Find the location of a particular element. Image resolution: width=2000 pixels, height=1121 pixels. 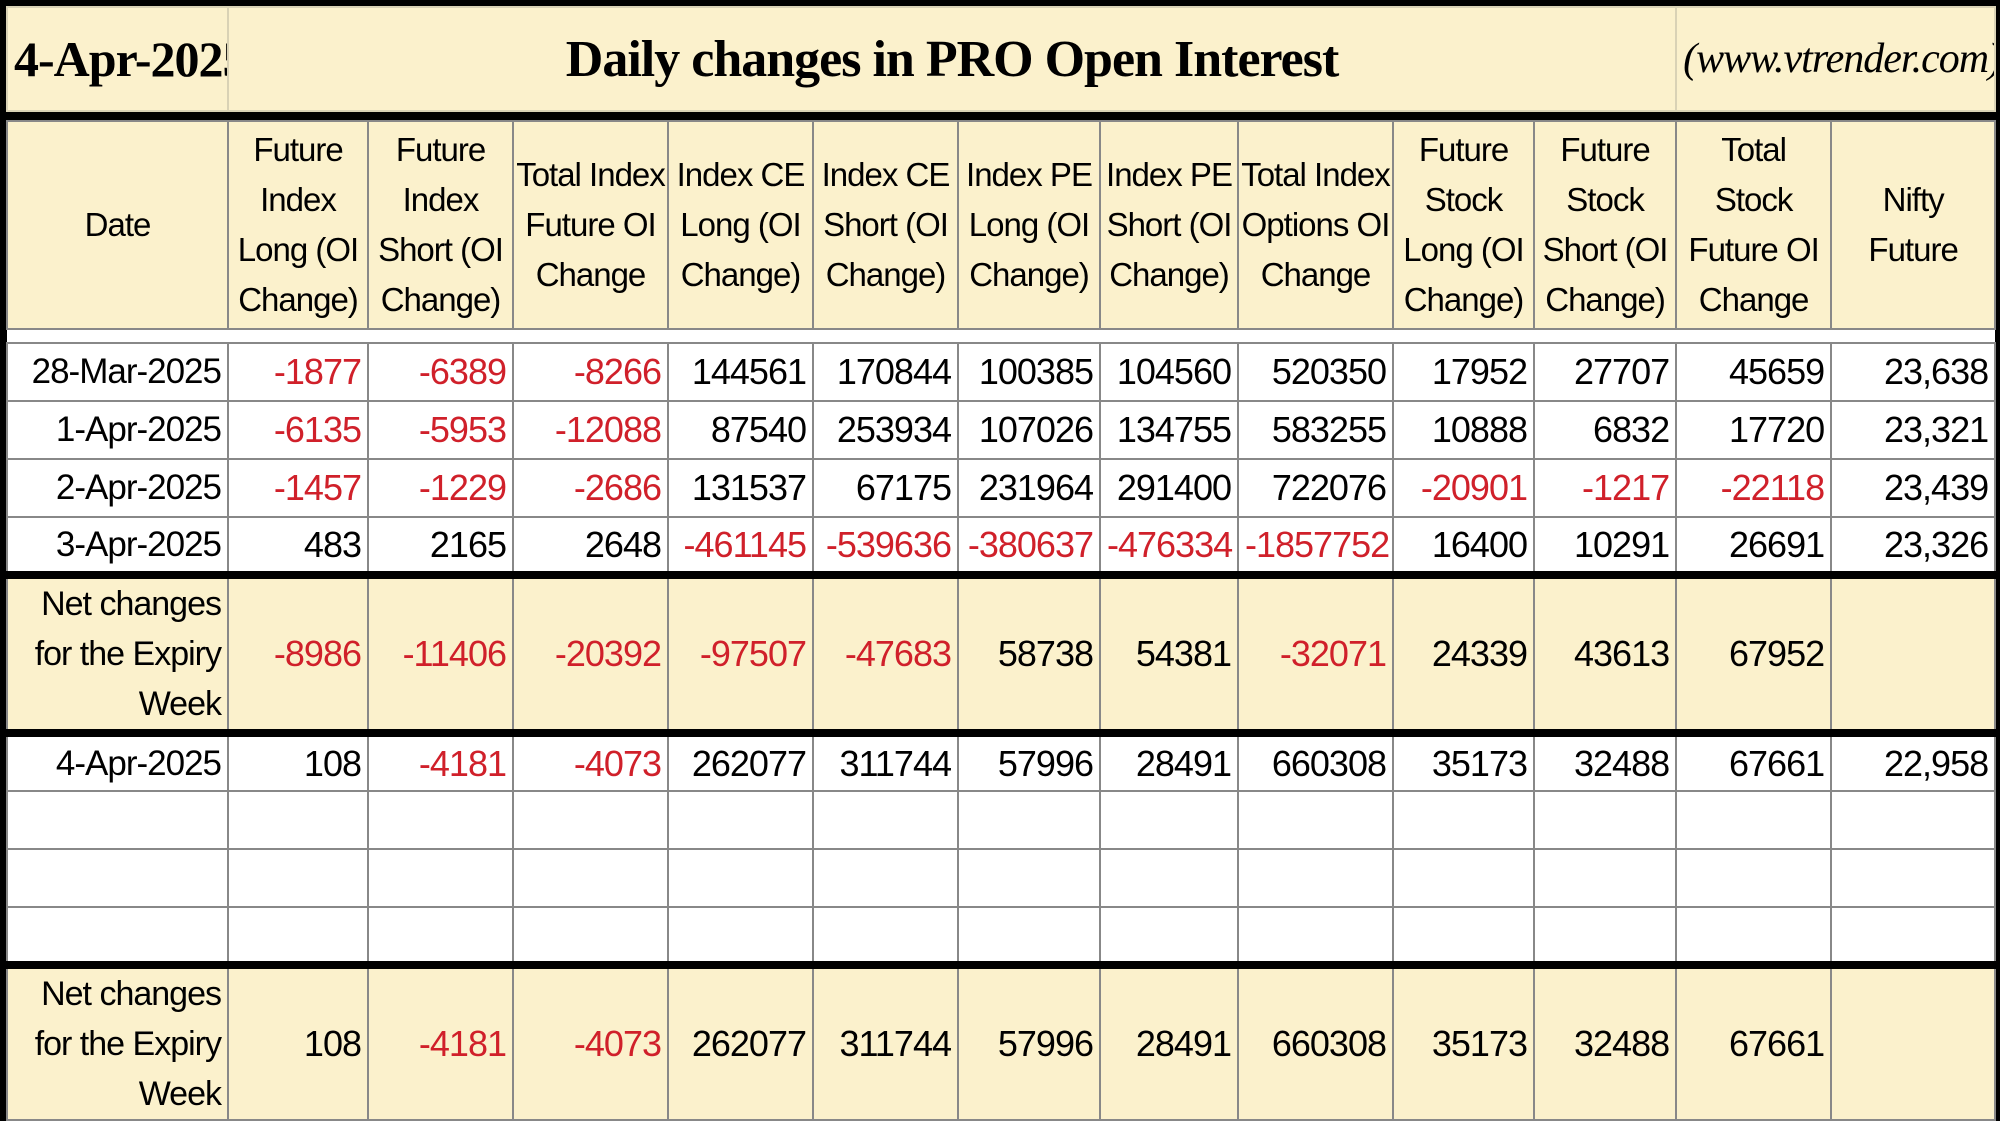

row-date: 4-Apr-2025 is located at coordinates (117, 760).